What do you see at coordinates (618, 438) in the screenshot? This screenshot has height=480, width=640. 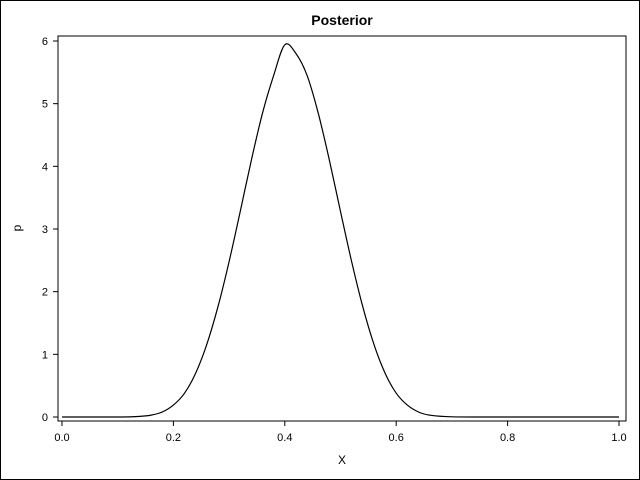 I see `x-tick-label: 1.0` at bounding box center [618, 438].